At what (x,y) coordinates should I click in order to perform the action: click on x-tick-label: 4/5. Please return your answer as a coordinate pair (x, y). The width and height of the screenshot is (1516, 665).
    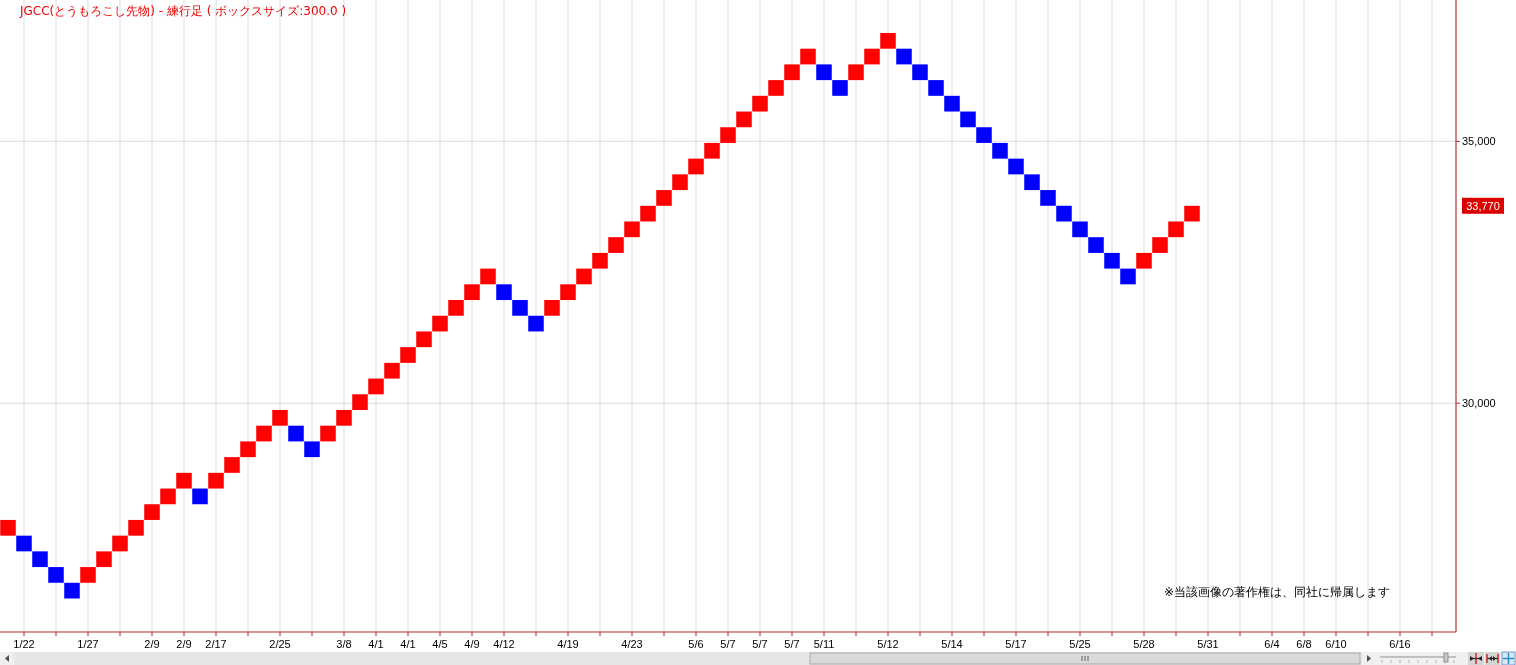
    Looking at the image, I should click on (440, 644).